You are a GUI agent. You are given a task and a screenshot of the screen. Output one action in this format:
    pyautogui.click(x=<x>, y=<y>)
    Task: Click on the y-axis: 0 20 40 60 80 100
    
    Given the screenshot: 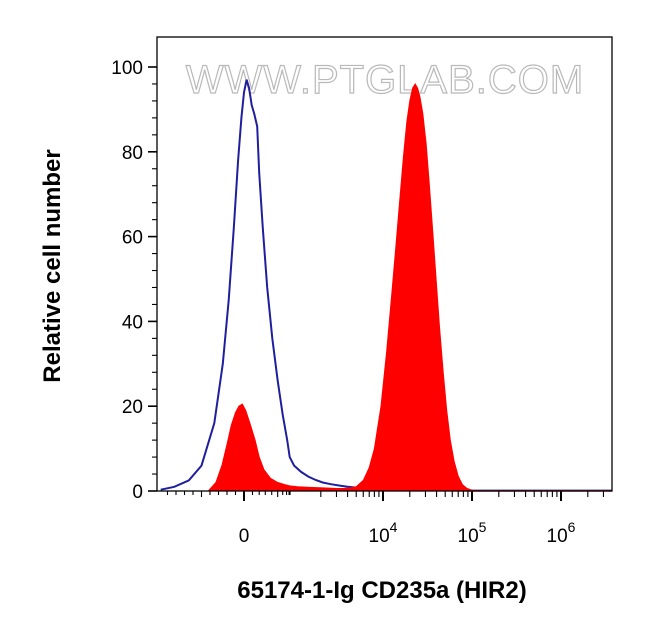 What is the action you would take?
    pyautogui.click(x=134, y=280)
    